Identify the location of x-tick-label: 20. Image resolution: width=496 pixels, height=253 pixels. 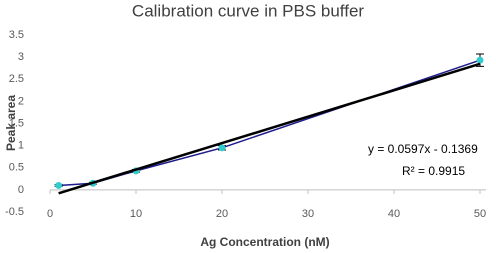
(222, 214).